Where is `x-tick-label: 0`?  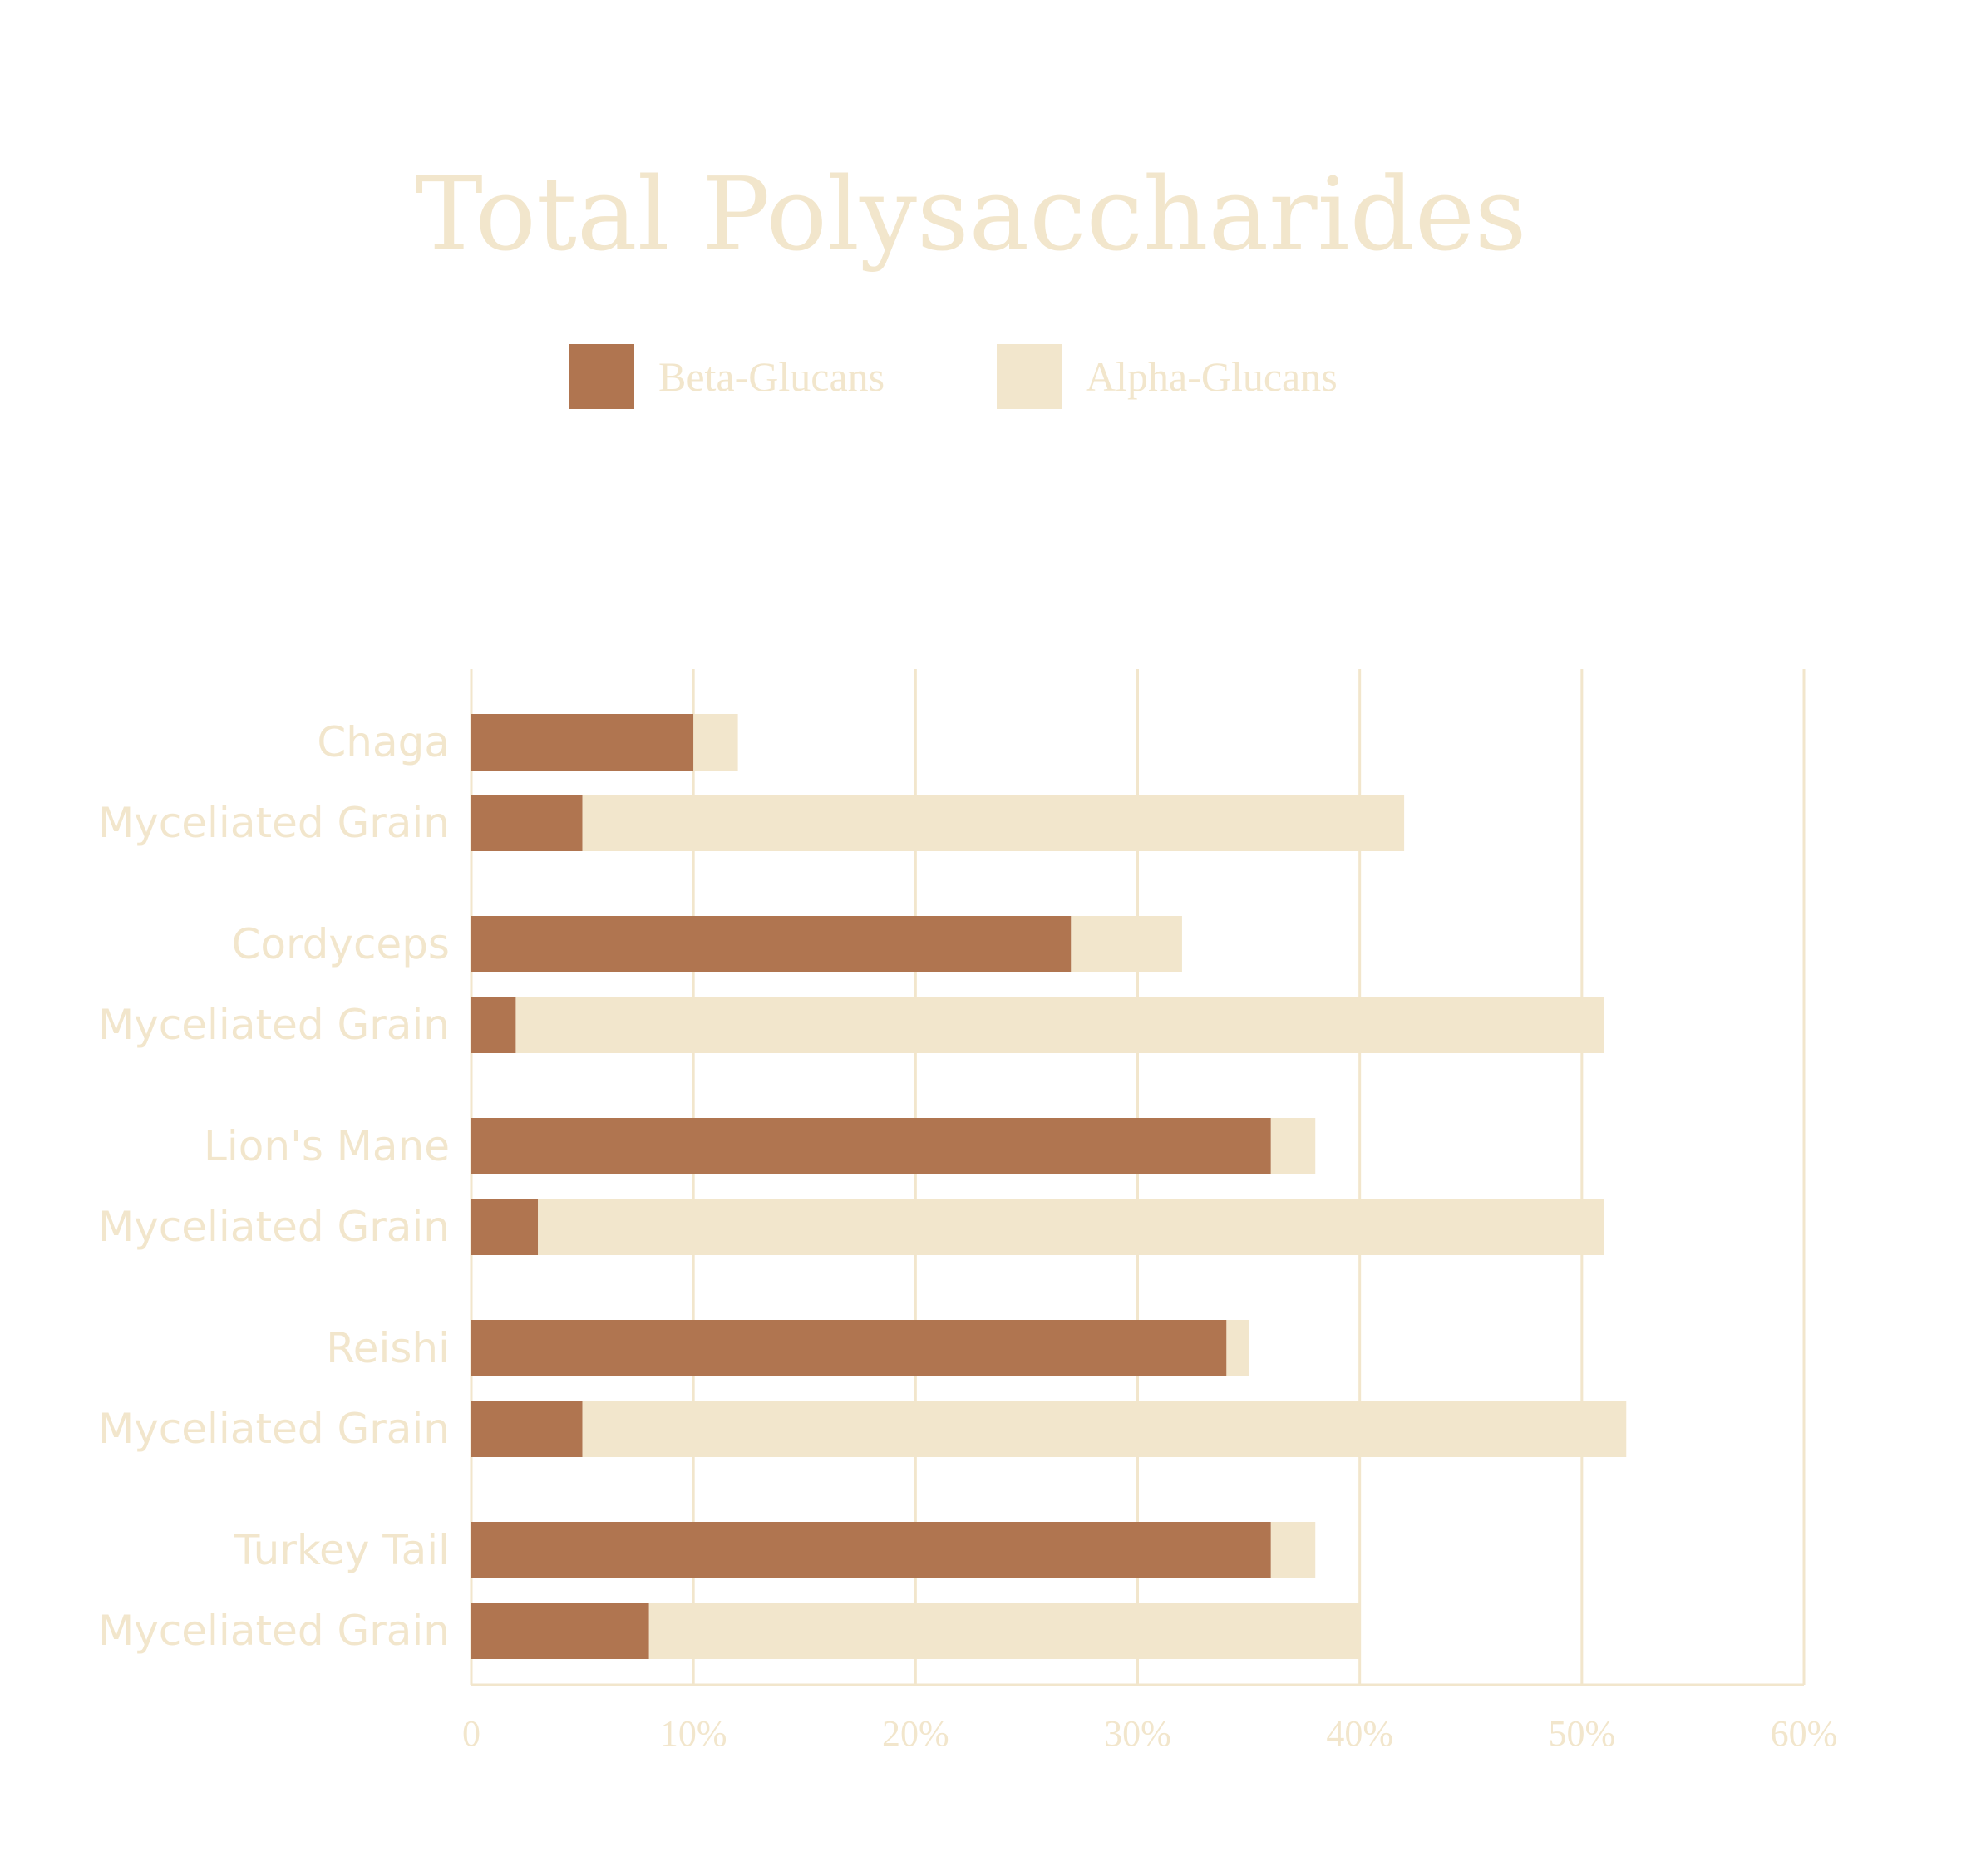
x-tick-label: 0 is located at coordinates (471, 1733).